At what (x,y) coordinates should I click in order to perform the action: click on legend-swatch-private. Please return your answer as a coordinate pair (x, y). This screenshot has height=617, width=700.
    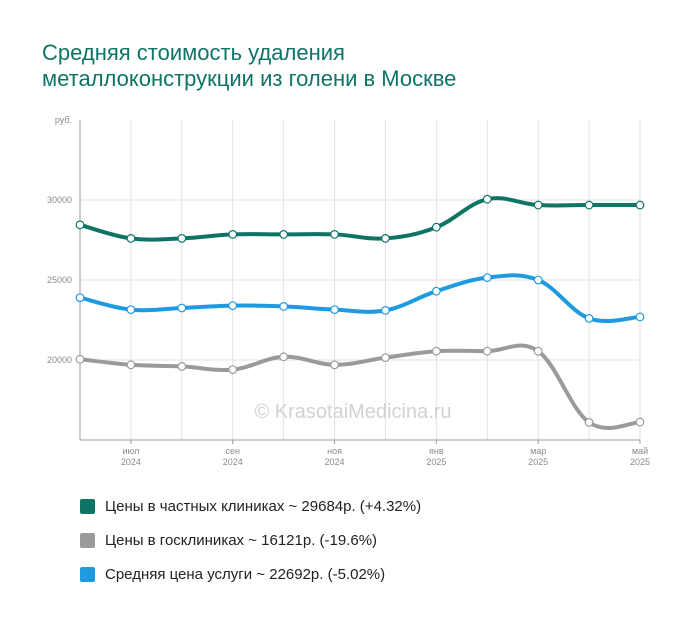
    Looking at the image, I should click on (87, 506).